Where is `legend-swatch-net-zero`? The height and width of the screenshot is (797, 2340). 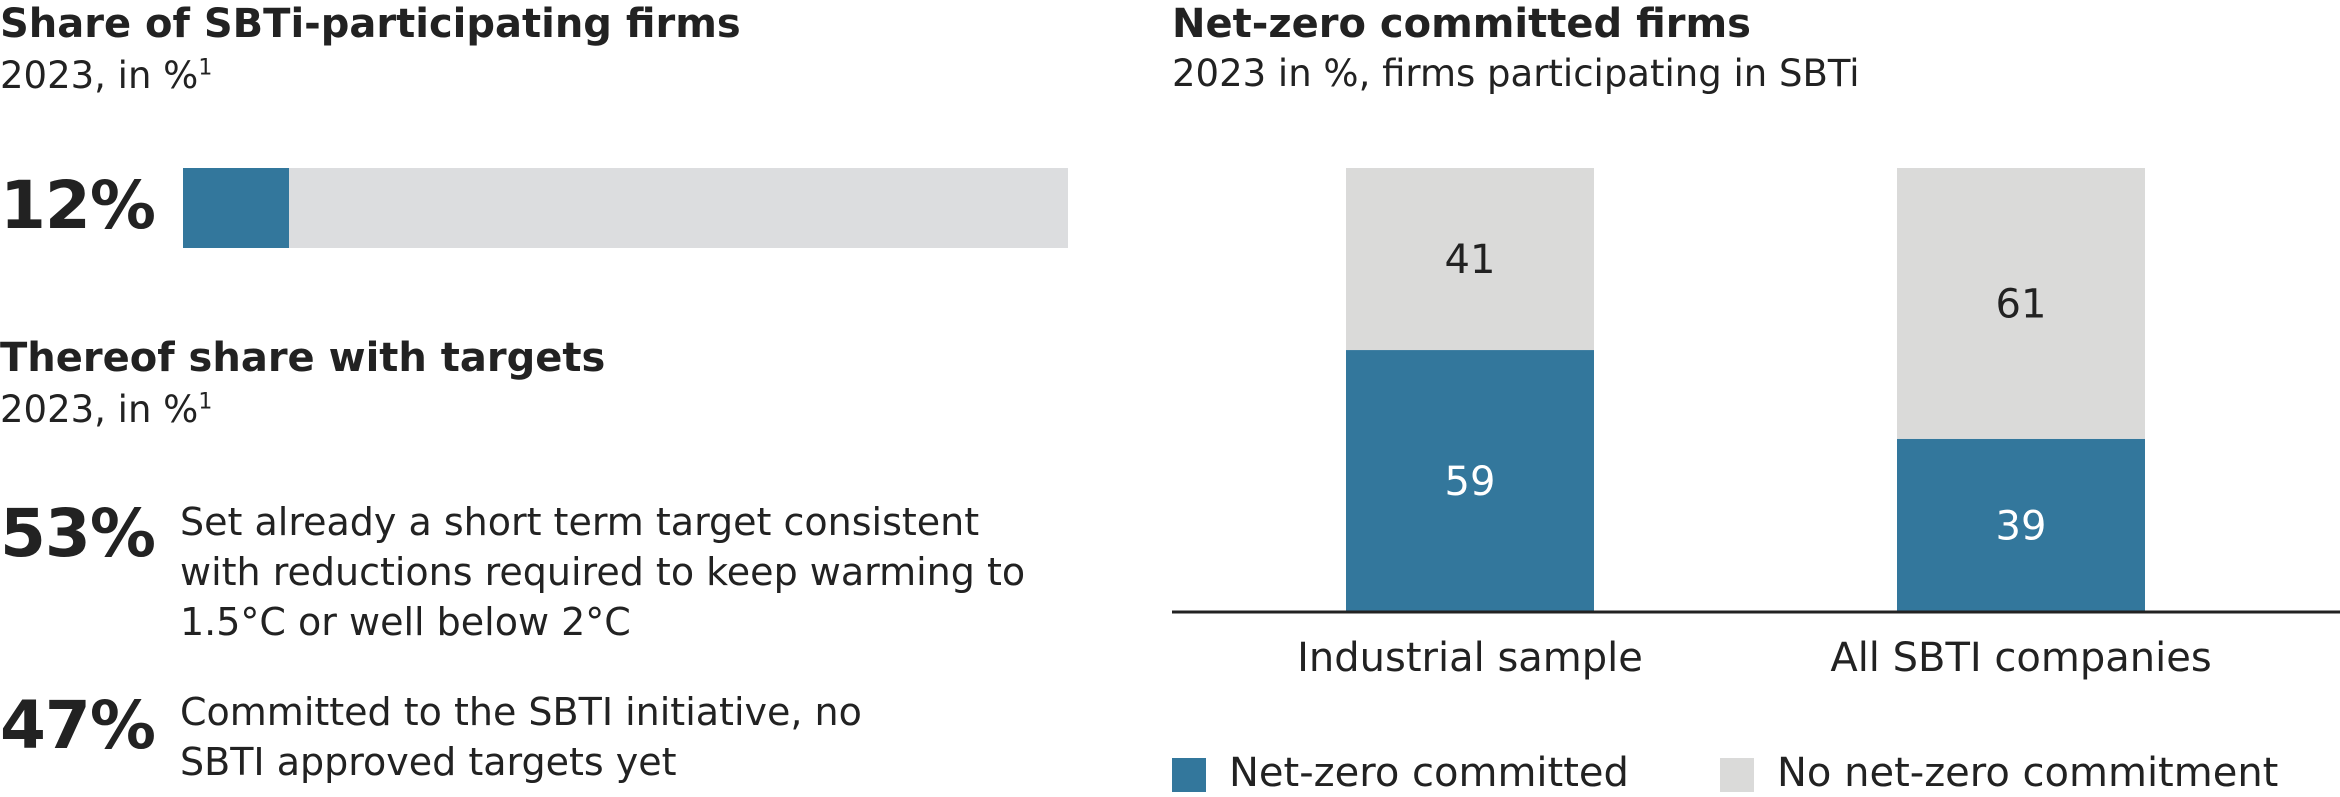 legend-swatch-net-zero is located at coordinates (1189, 775).